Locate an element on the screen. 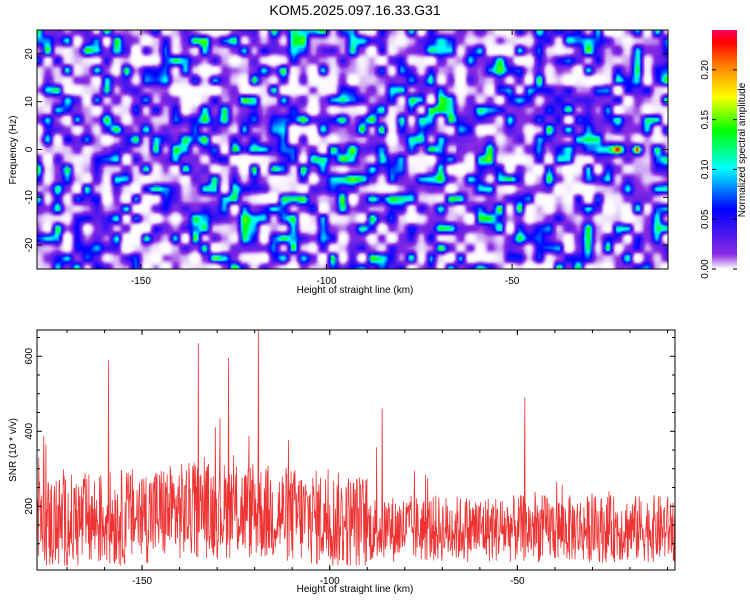 This screenshot has height=605, width=750. colorbar-tick-label: 0.00 is located at coordinates (705, 269).